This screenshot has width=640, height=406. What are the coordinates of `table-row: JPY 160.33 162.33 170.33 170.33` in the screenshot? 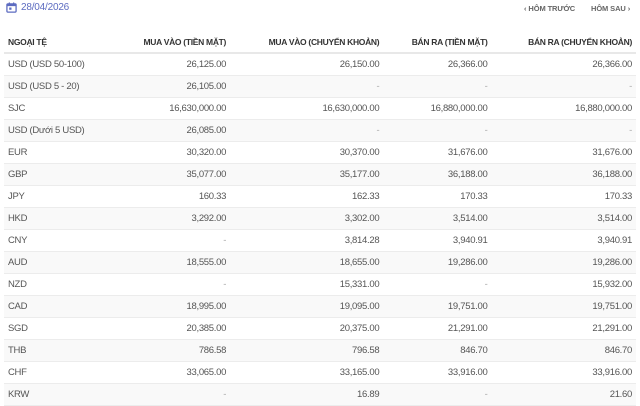 It's located at (320, 196).